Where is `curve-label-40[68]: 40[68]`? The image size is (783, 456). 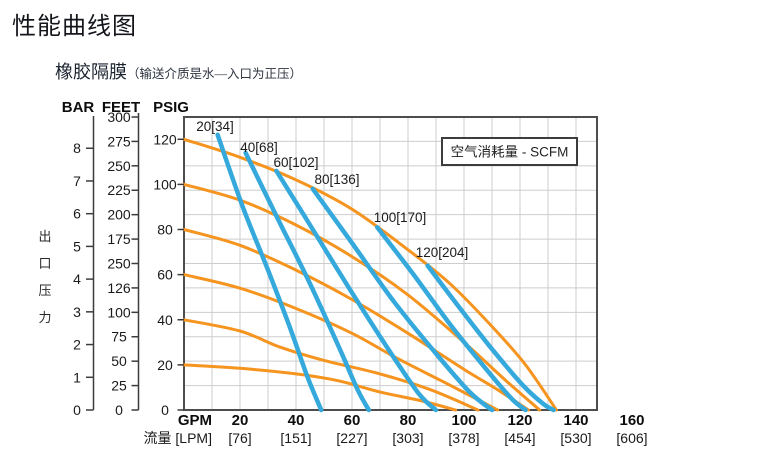
curve-label-40[68]: 40[68] is located at coordinates (259, 147).